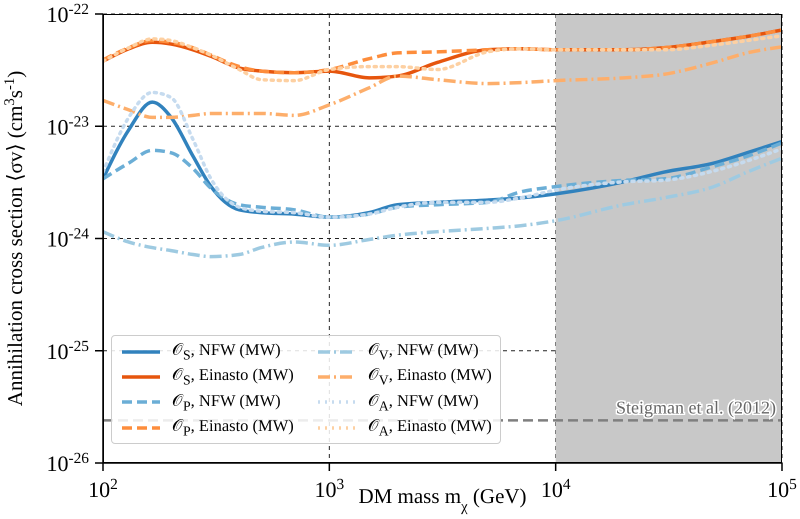 This screenshot has width=800, height=519. I want to click on x-tick-label: 10$^{4}$, so click(555, 489).